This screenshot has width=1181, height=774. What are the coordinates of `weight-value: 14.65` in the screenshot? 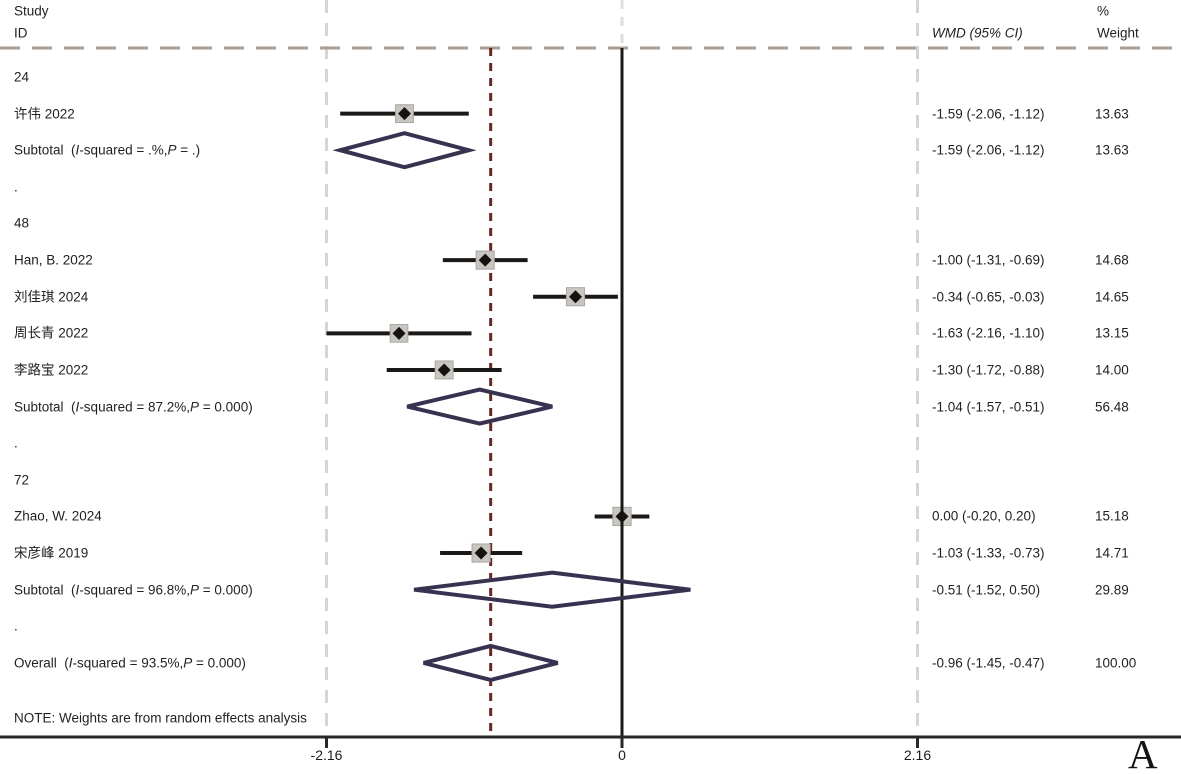 It's located at (1112, 296).